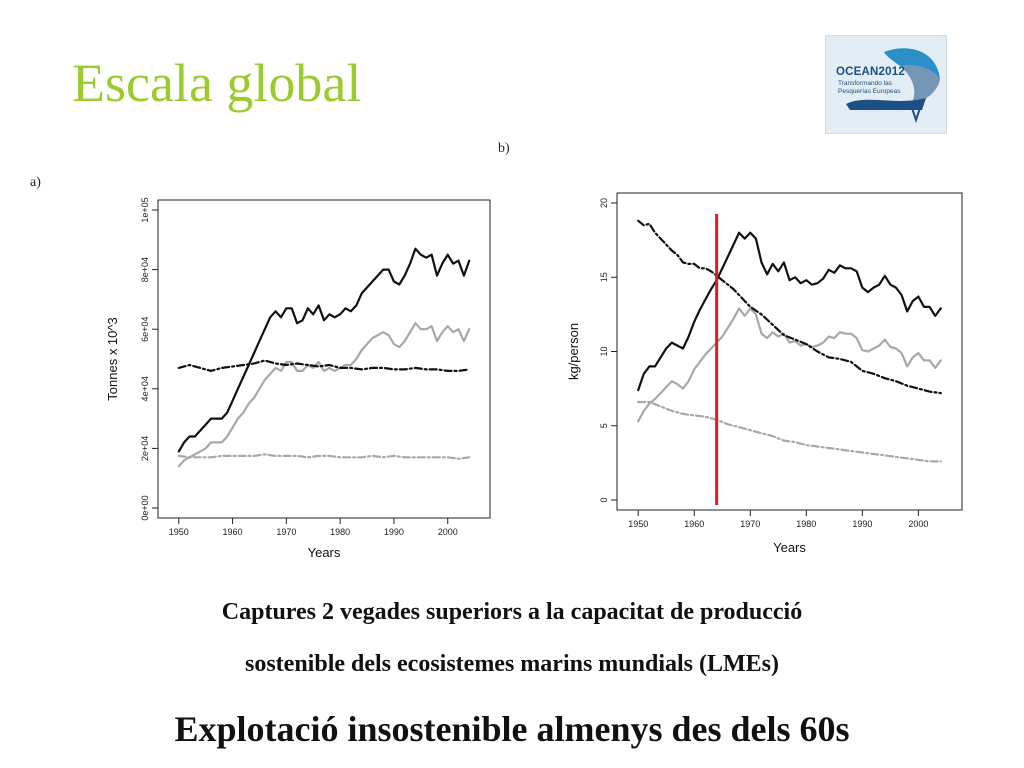 The width and height of the screenshot is (1024, 768). What do you see at coordinates (145, 388) in the screenshot?
I see `y-tick-label: 4e+04` at bounding box center [145, 388].